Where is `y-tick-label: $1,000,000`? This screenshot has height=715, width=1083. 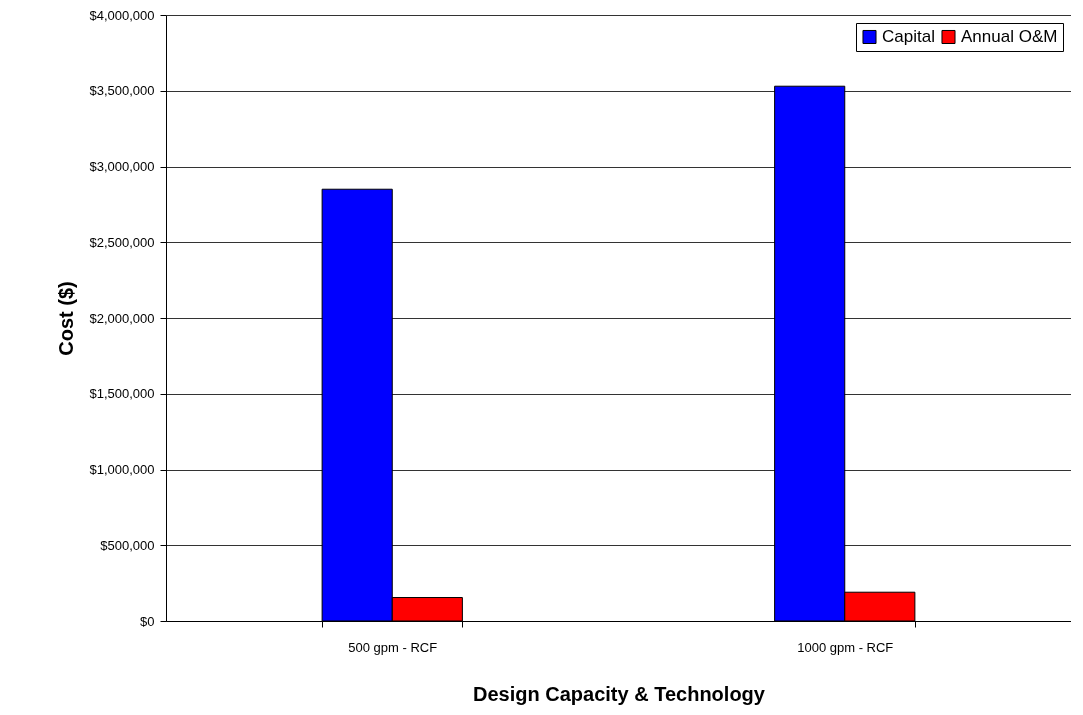
y-tick-label: $1,000,000 is located at coordinates (122, 469).